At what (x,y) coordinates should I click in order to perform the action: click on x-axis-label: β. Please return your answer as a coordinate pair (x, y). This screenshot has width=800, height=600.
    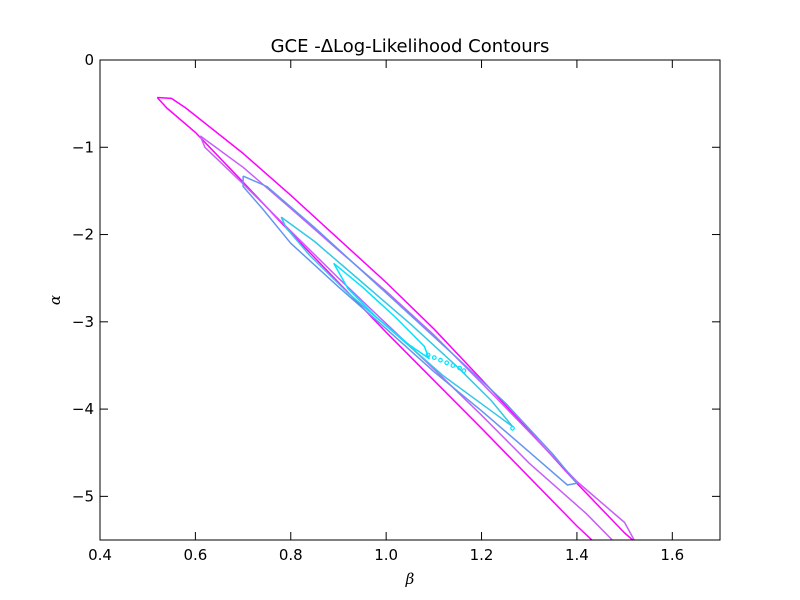
    Looking at the image, I should click on (410, 579).